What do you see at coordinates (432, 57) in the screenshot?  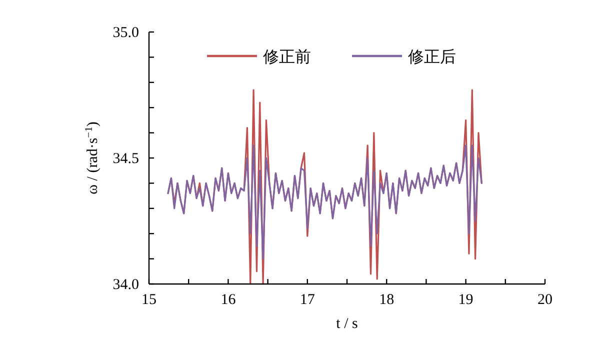 I see `legend-label: 修正后` at bounding box center [432, 57].